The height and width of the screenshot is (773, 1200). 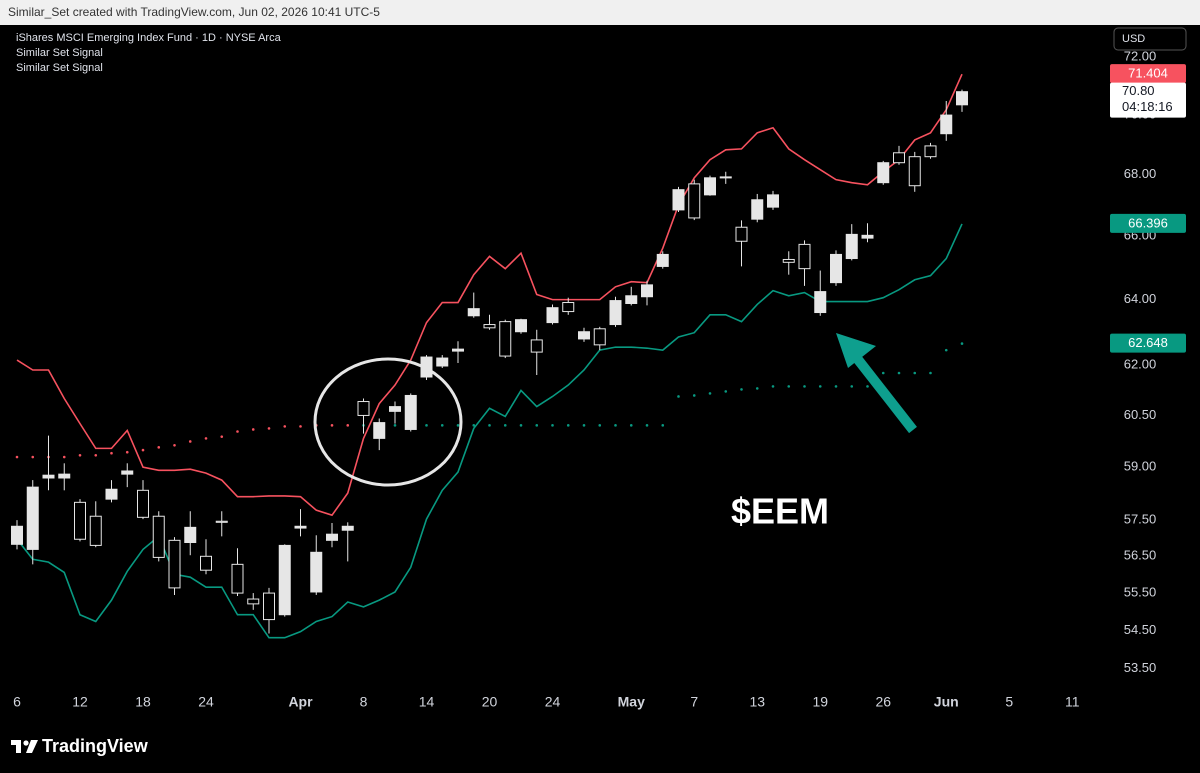 What do you see at coordinates (1140, 592) in the screenshot?
I see `y-tick-label: 55.50` at bounding box center [1140, 592].